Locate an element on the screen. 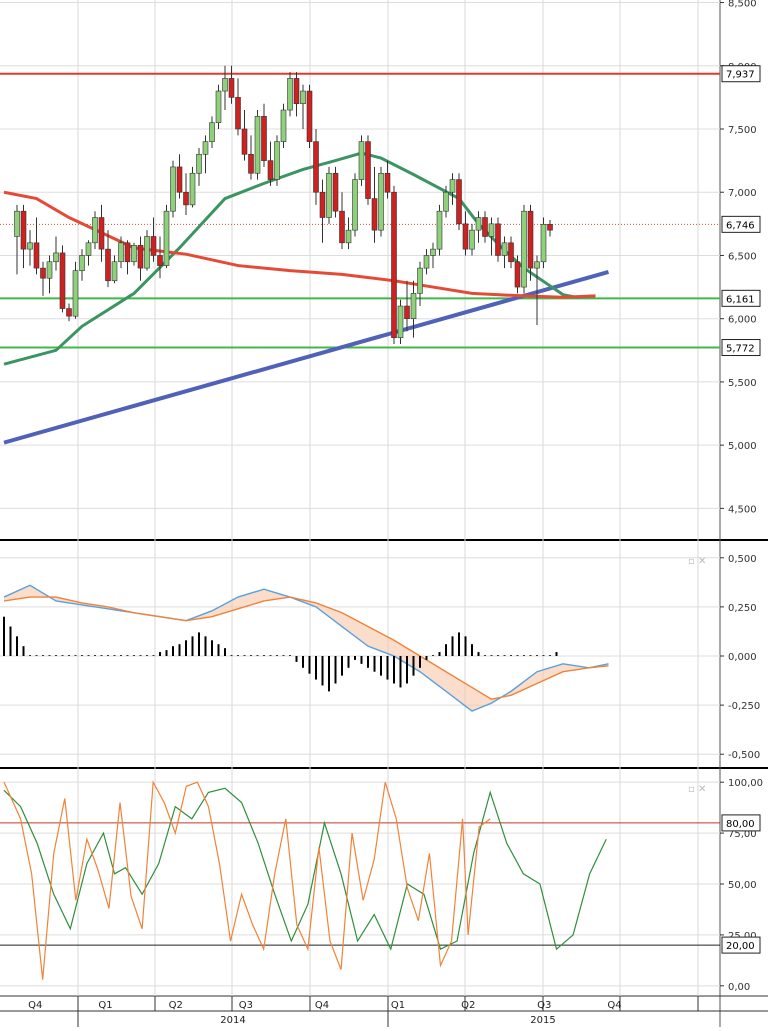 This screenshot has width=768, height=1031. stochastic-marker-text: 80,00 is located at coordinates (740, 824).